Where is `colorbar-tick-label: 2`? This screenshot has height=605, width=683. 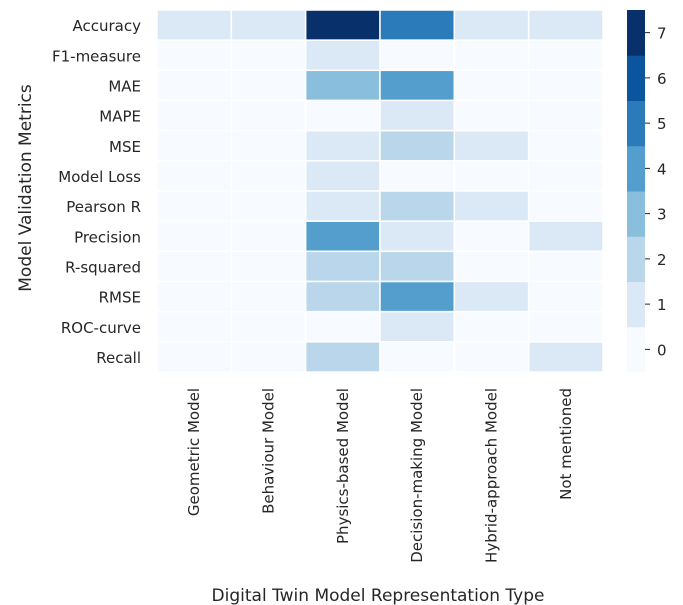
colorbar-tick-label: 2 is located at coordinates (662, 260).